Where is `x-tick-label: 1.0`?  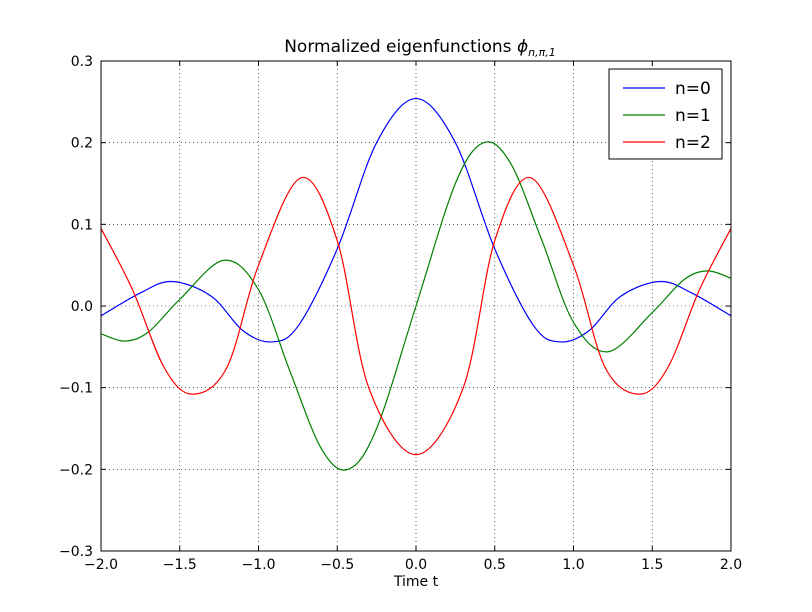
x-tick-label: 1.0 is located at coordinates (573, 565).